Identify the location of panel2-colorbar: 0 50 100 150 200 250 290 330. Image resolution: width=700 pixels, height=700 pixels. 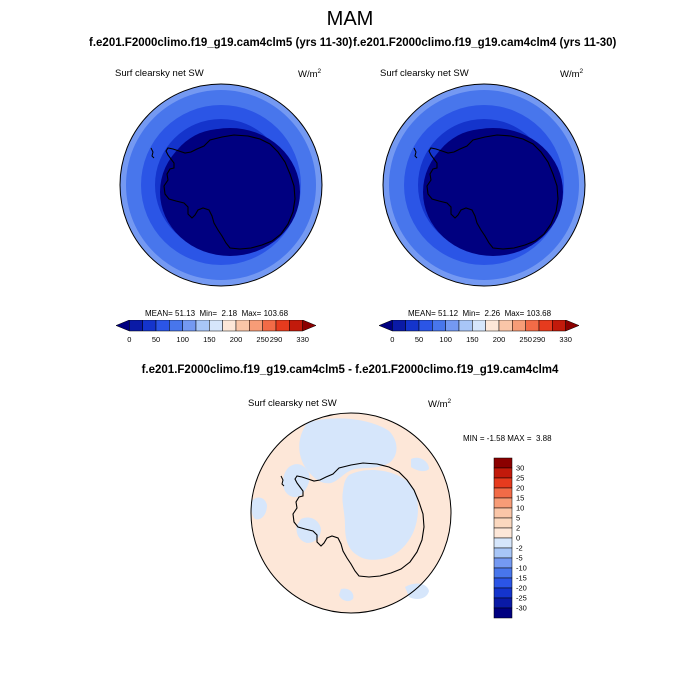
(479, 332).